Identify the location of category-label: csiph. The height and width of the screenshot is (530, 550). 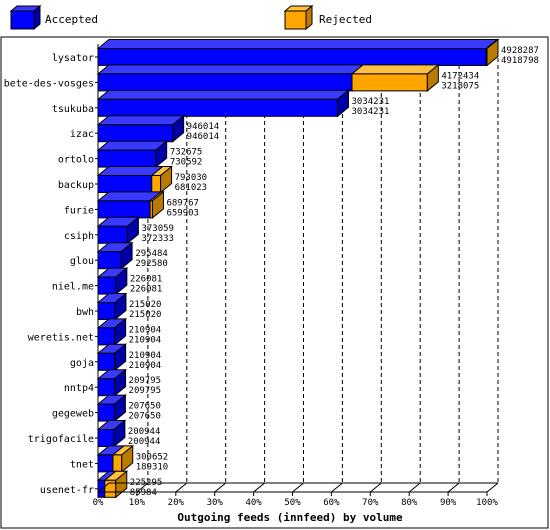
(79, 236).